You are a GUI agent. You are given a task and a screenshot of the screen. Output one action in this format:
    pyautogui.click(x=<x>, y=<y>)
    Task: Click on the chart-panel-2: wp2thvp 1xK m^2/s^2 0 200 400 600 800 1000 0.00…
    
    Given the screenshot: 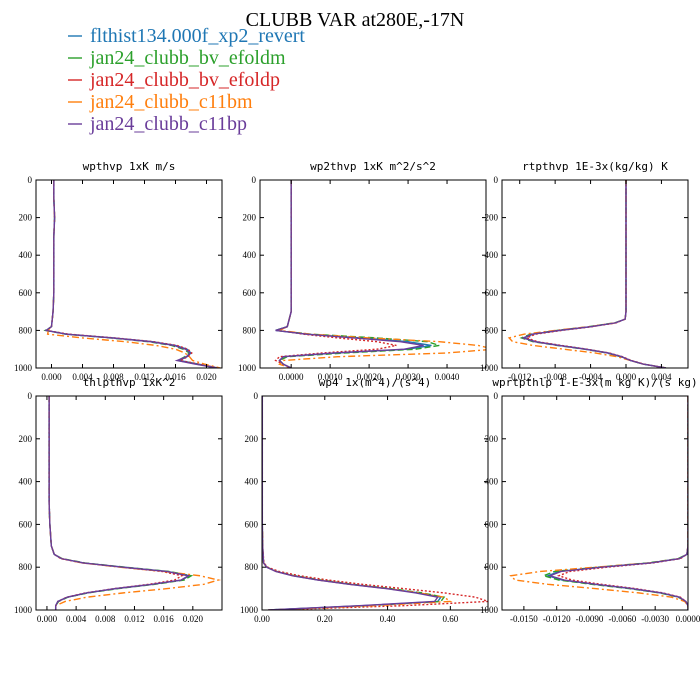 What is the action you would take?
    pyautogui.click(x=362, y=271)
    